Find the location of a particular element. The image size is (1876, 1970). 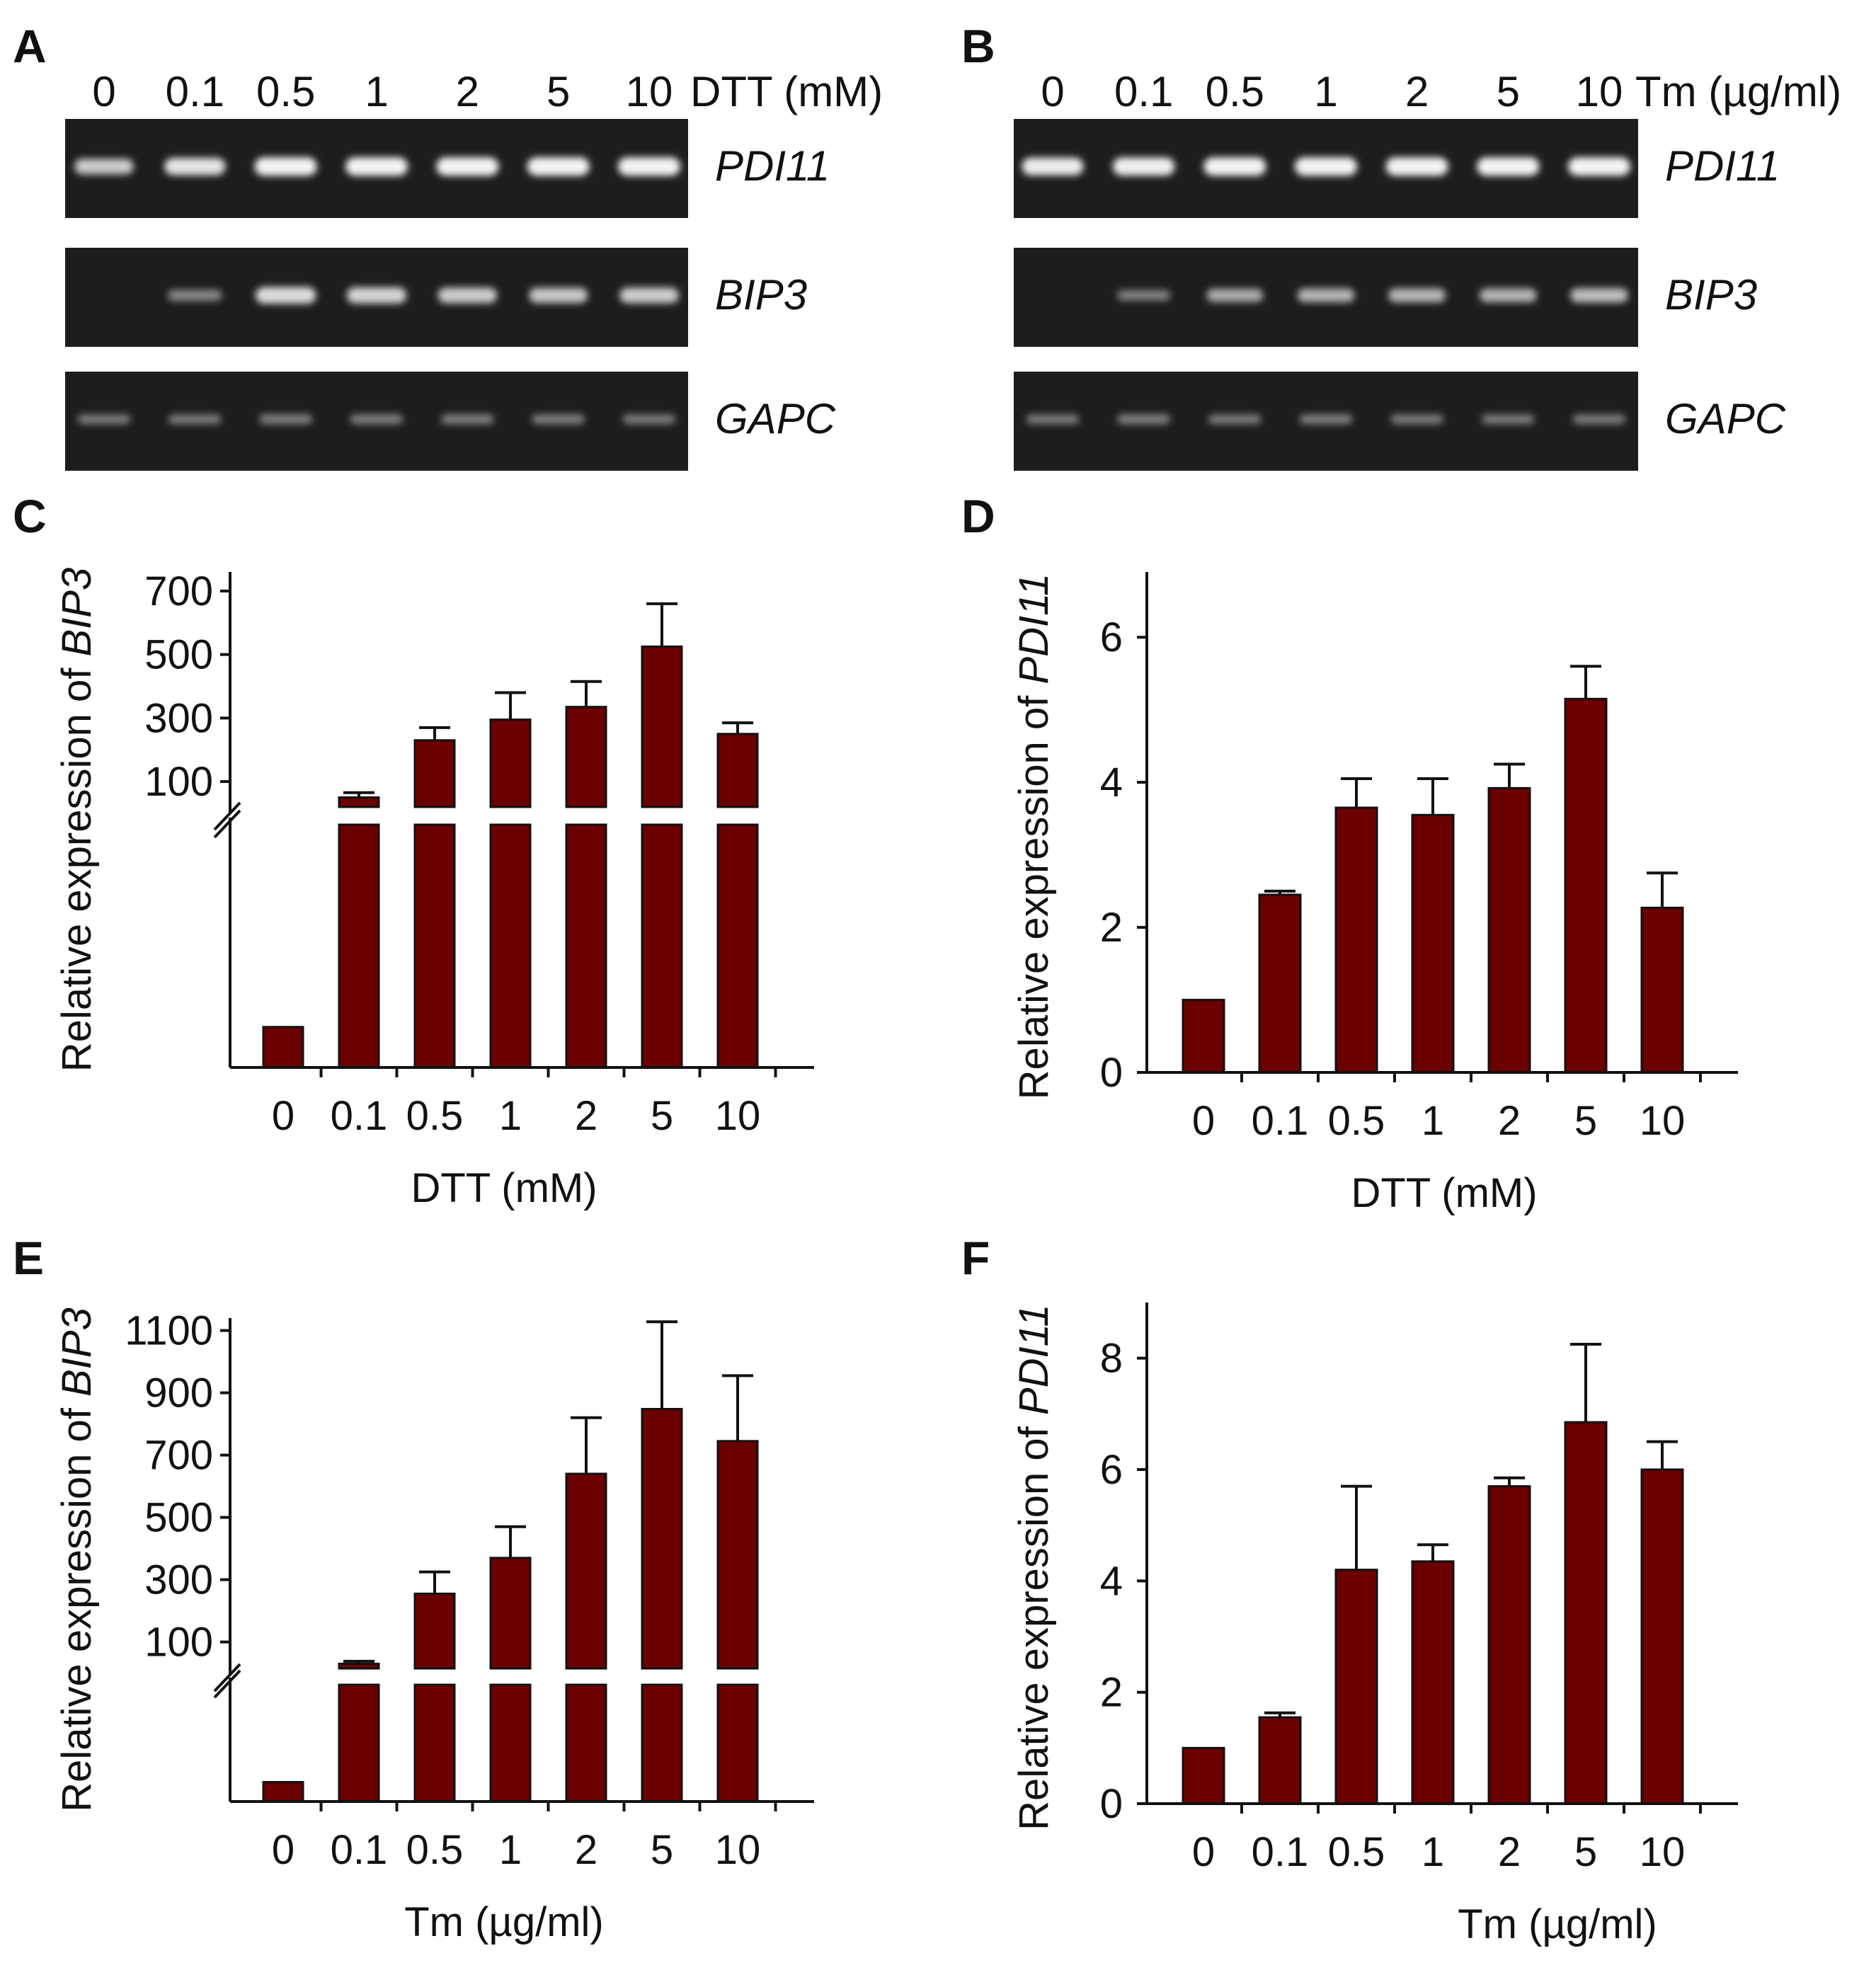

panel-letter-f: F is located at coordinates (975, 1258).